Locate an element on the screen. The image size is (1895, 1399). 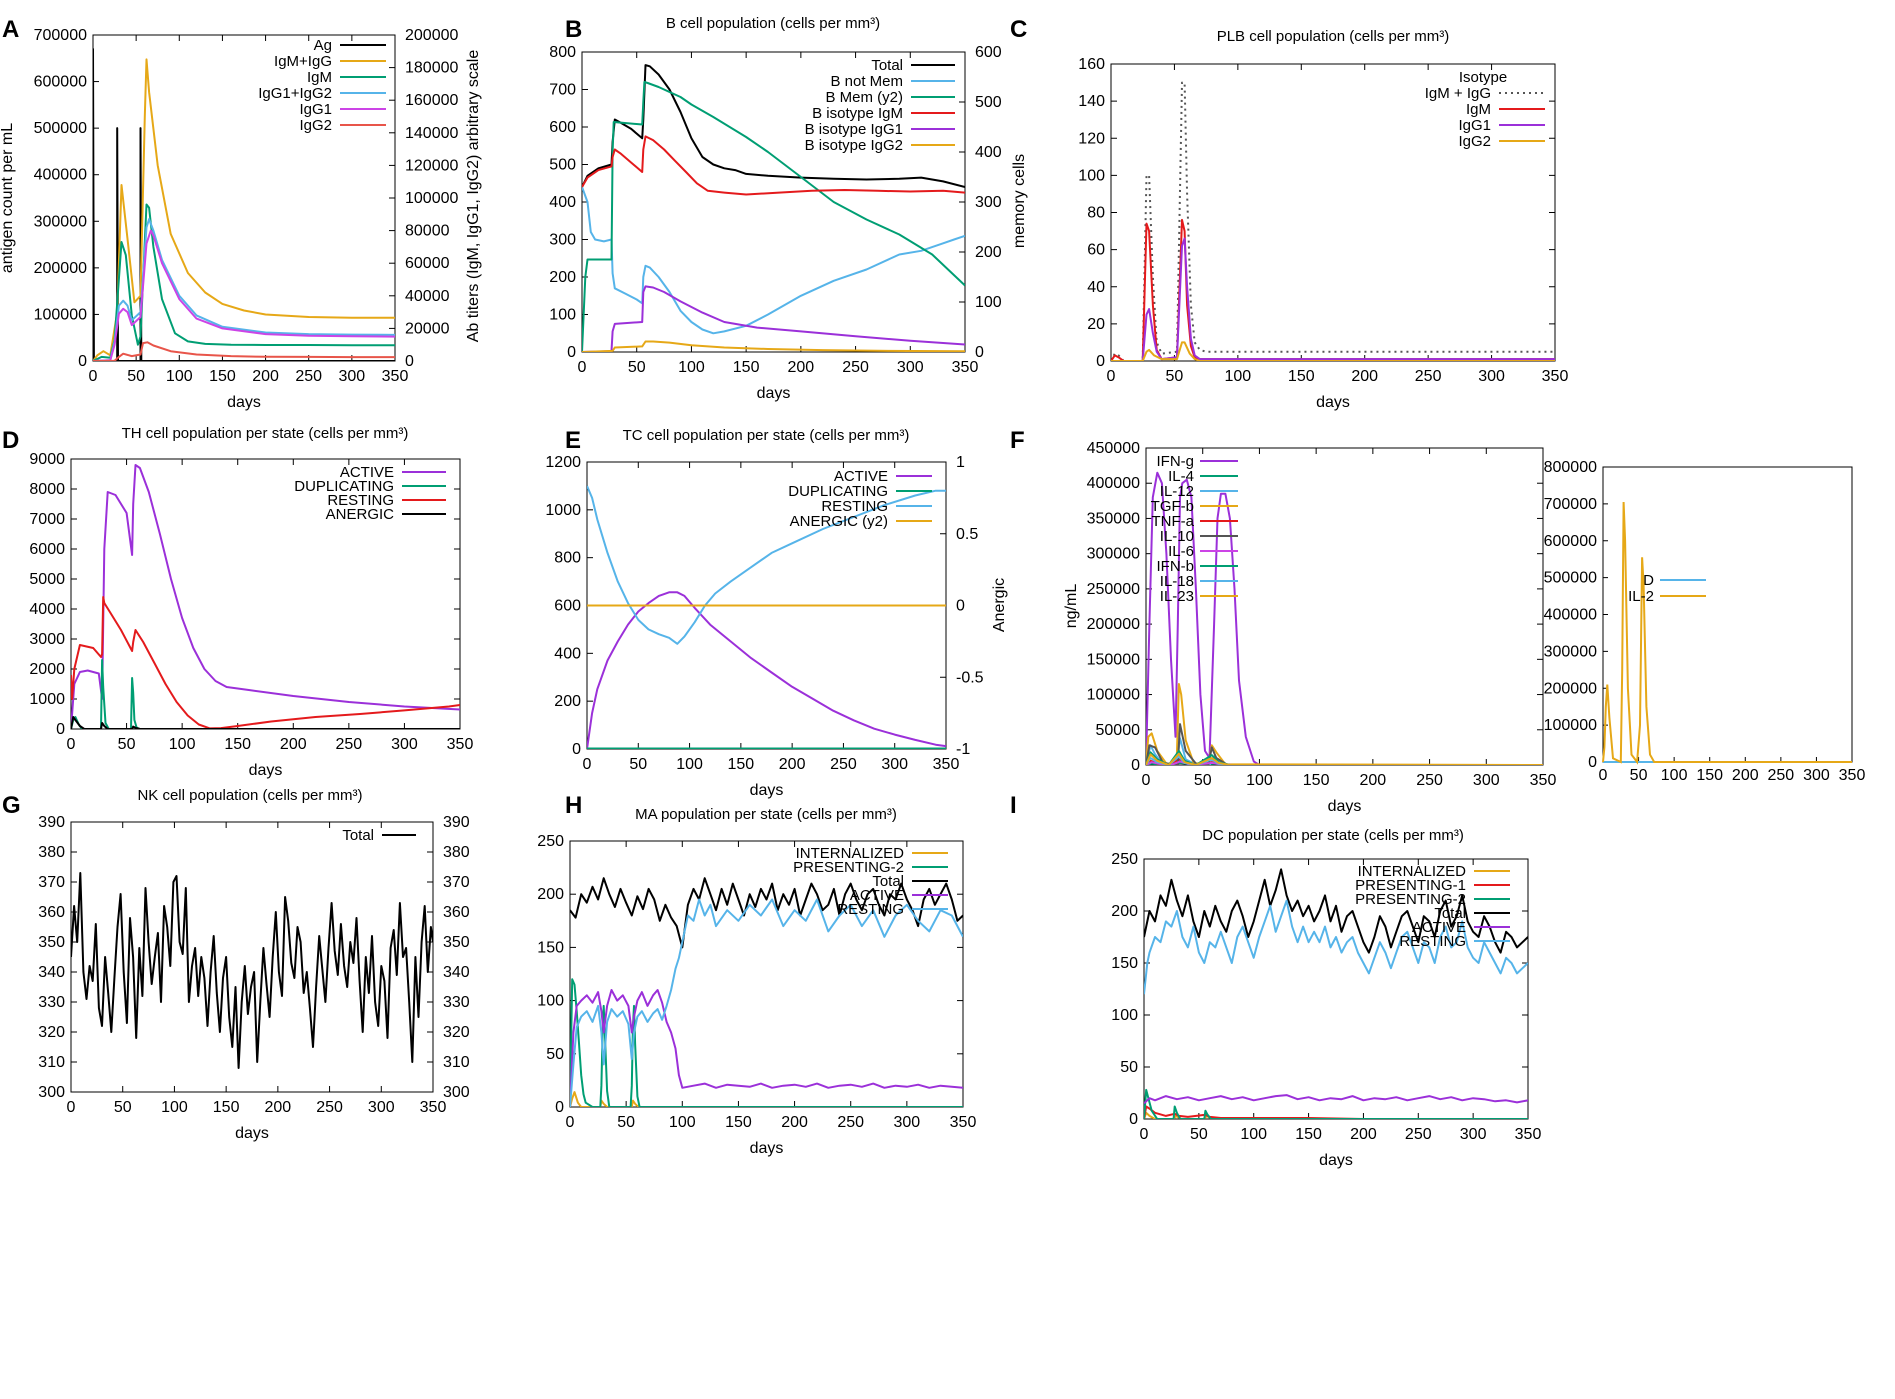
series-line-total is located at coordinates (252, 970).